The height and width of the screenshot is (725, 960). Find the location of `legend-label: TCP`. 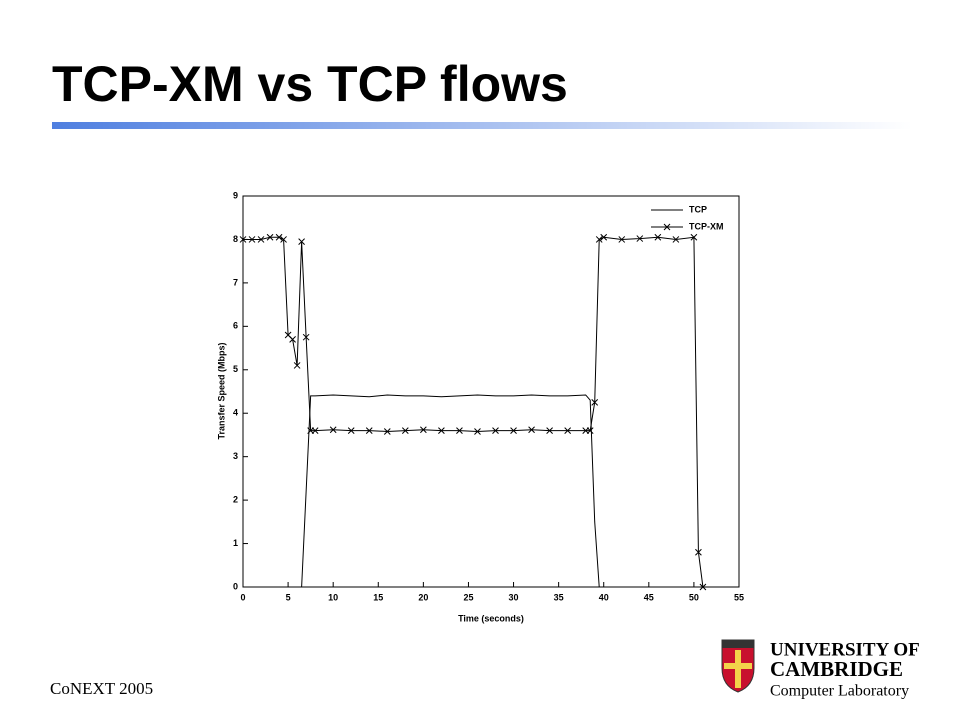

legend-label: TCP is located at coordinates (698, 209).